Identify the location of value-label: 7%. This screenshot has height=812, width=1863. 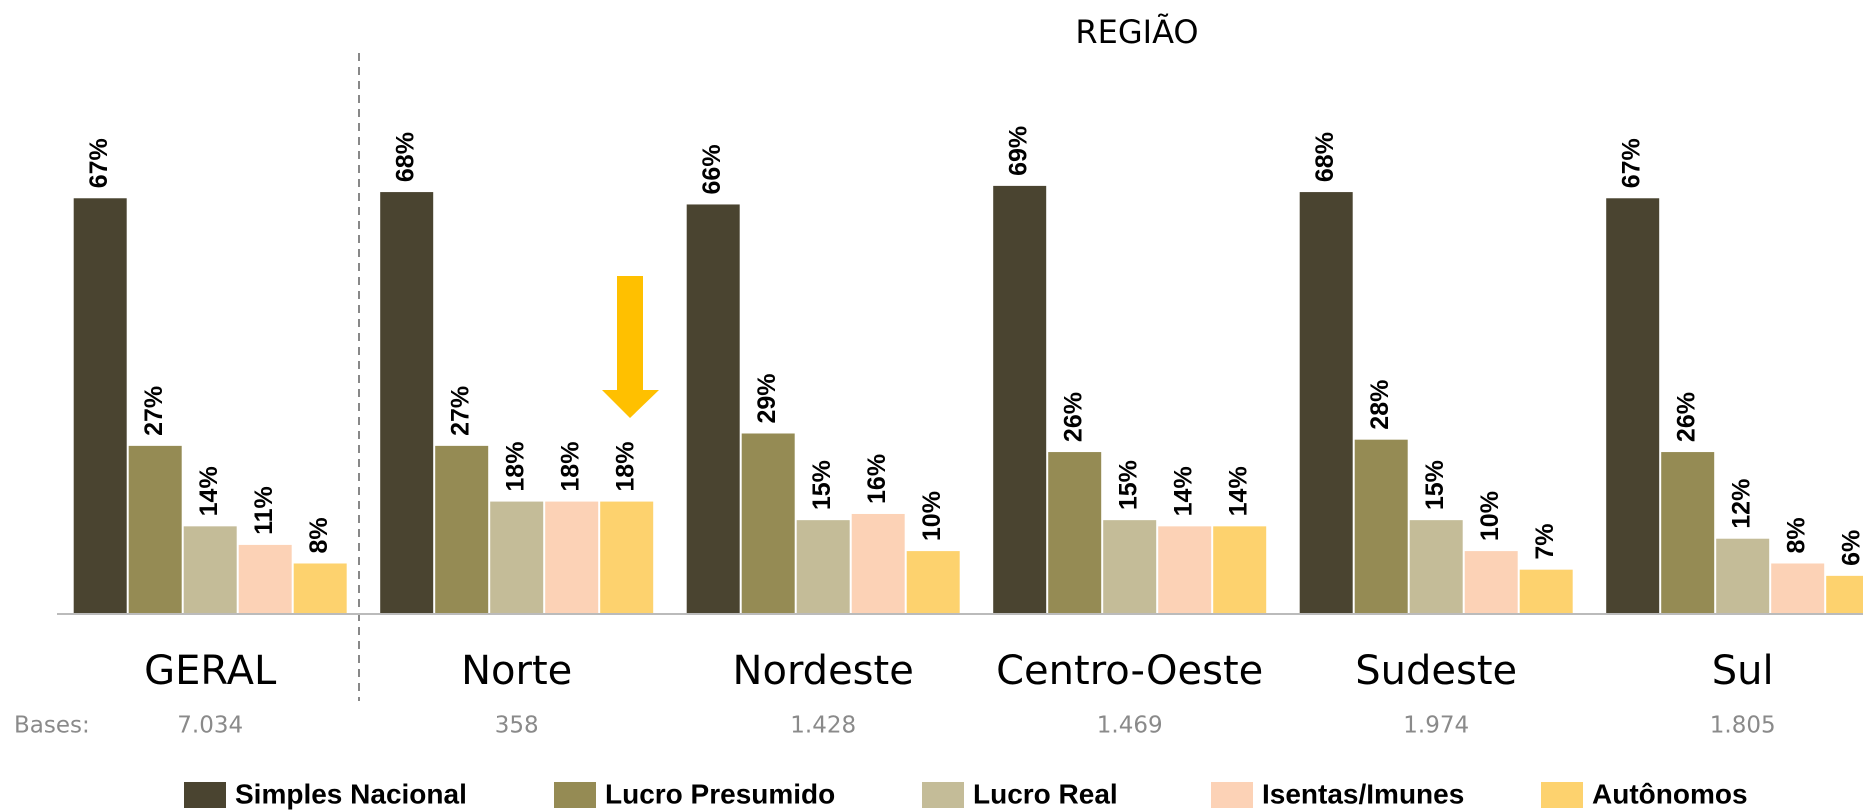
(1545, 542).